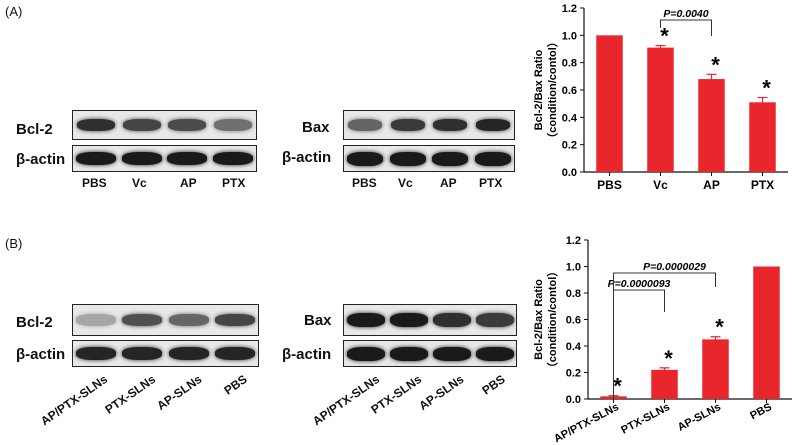 This screenshot has height=445, width=800. I want to click on y-axis-label: Bcl-2/Bax Ratio, so click(539, 319).